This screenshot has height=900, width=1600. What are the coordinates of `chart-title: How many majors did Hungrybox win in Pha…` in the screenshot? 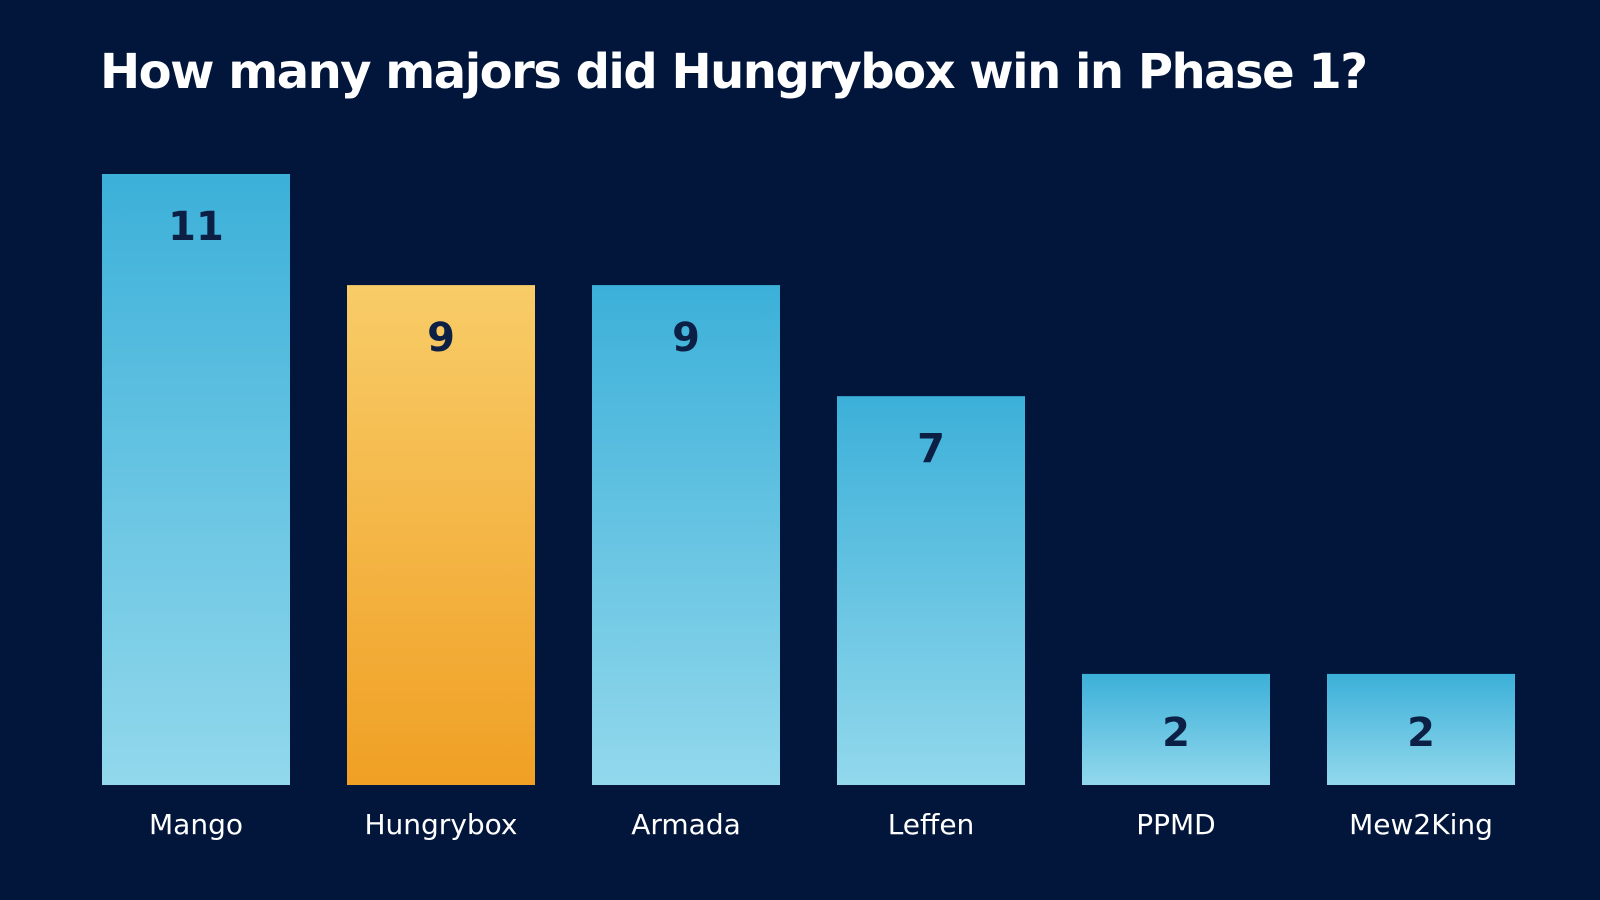 It's located at (734, 72).